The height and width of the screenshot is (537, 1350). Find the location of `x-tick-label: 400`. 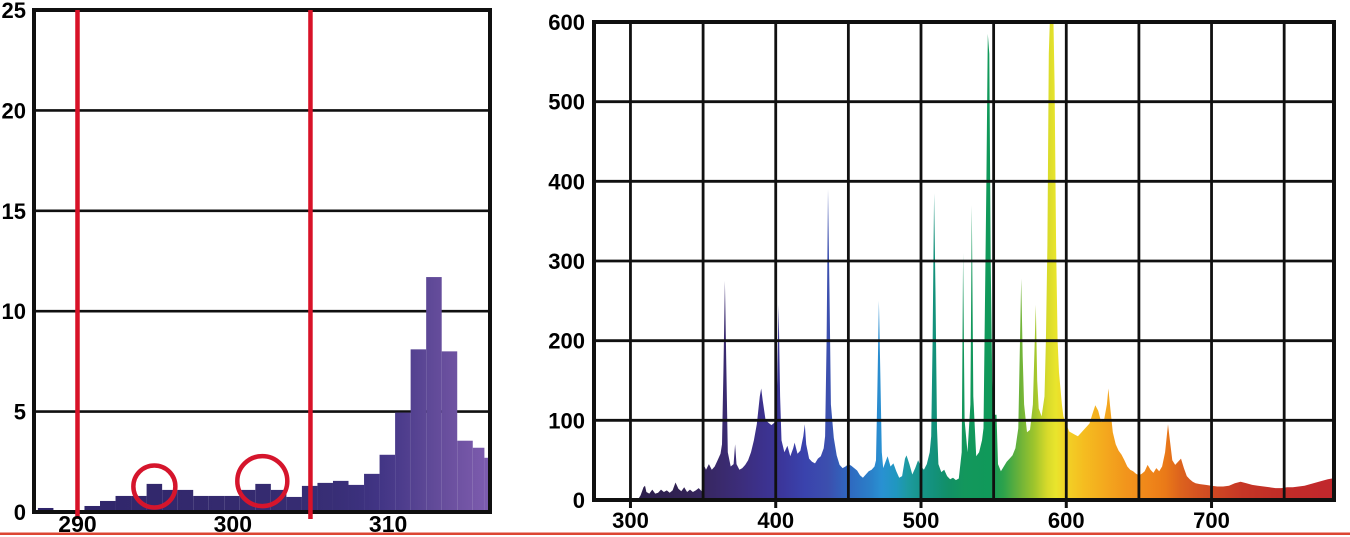

x-tick-label: 400 is located at coordinates (775, 520).